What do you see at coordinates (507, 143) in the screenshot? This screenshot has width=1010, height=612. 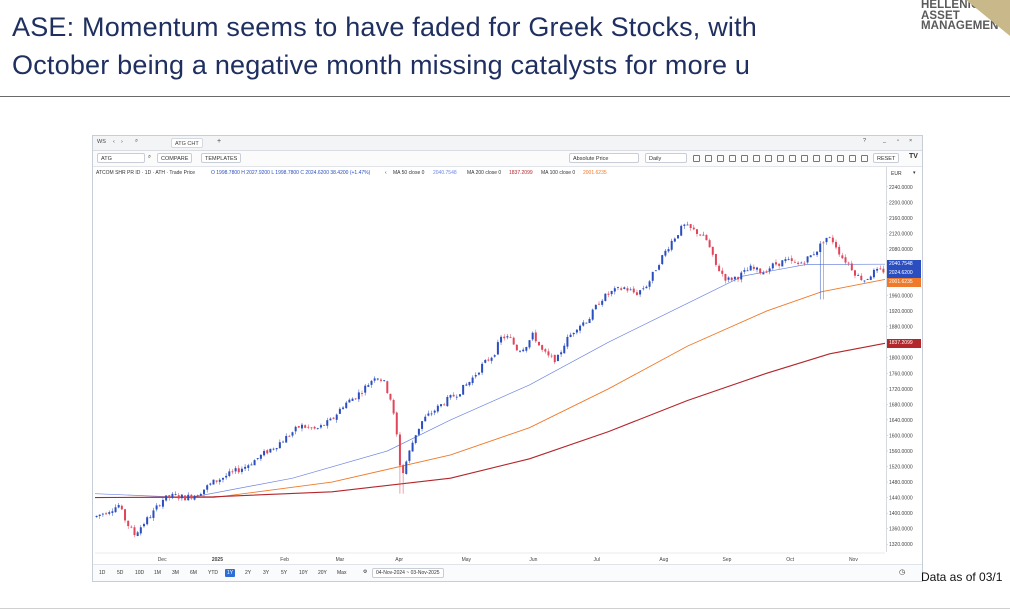 I see `chart-titlebar: WS ‹ › ⌕ ATG CHT + ? _ ▫ ×` at bounding box center [507, 143].